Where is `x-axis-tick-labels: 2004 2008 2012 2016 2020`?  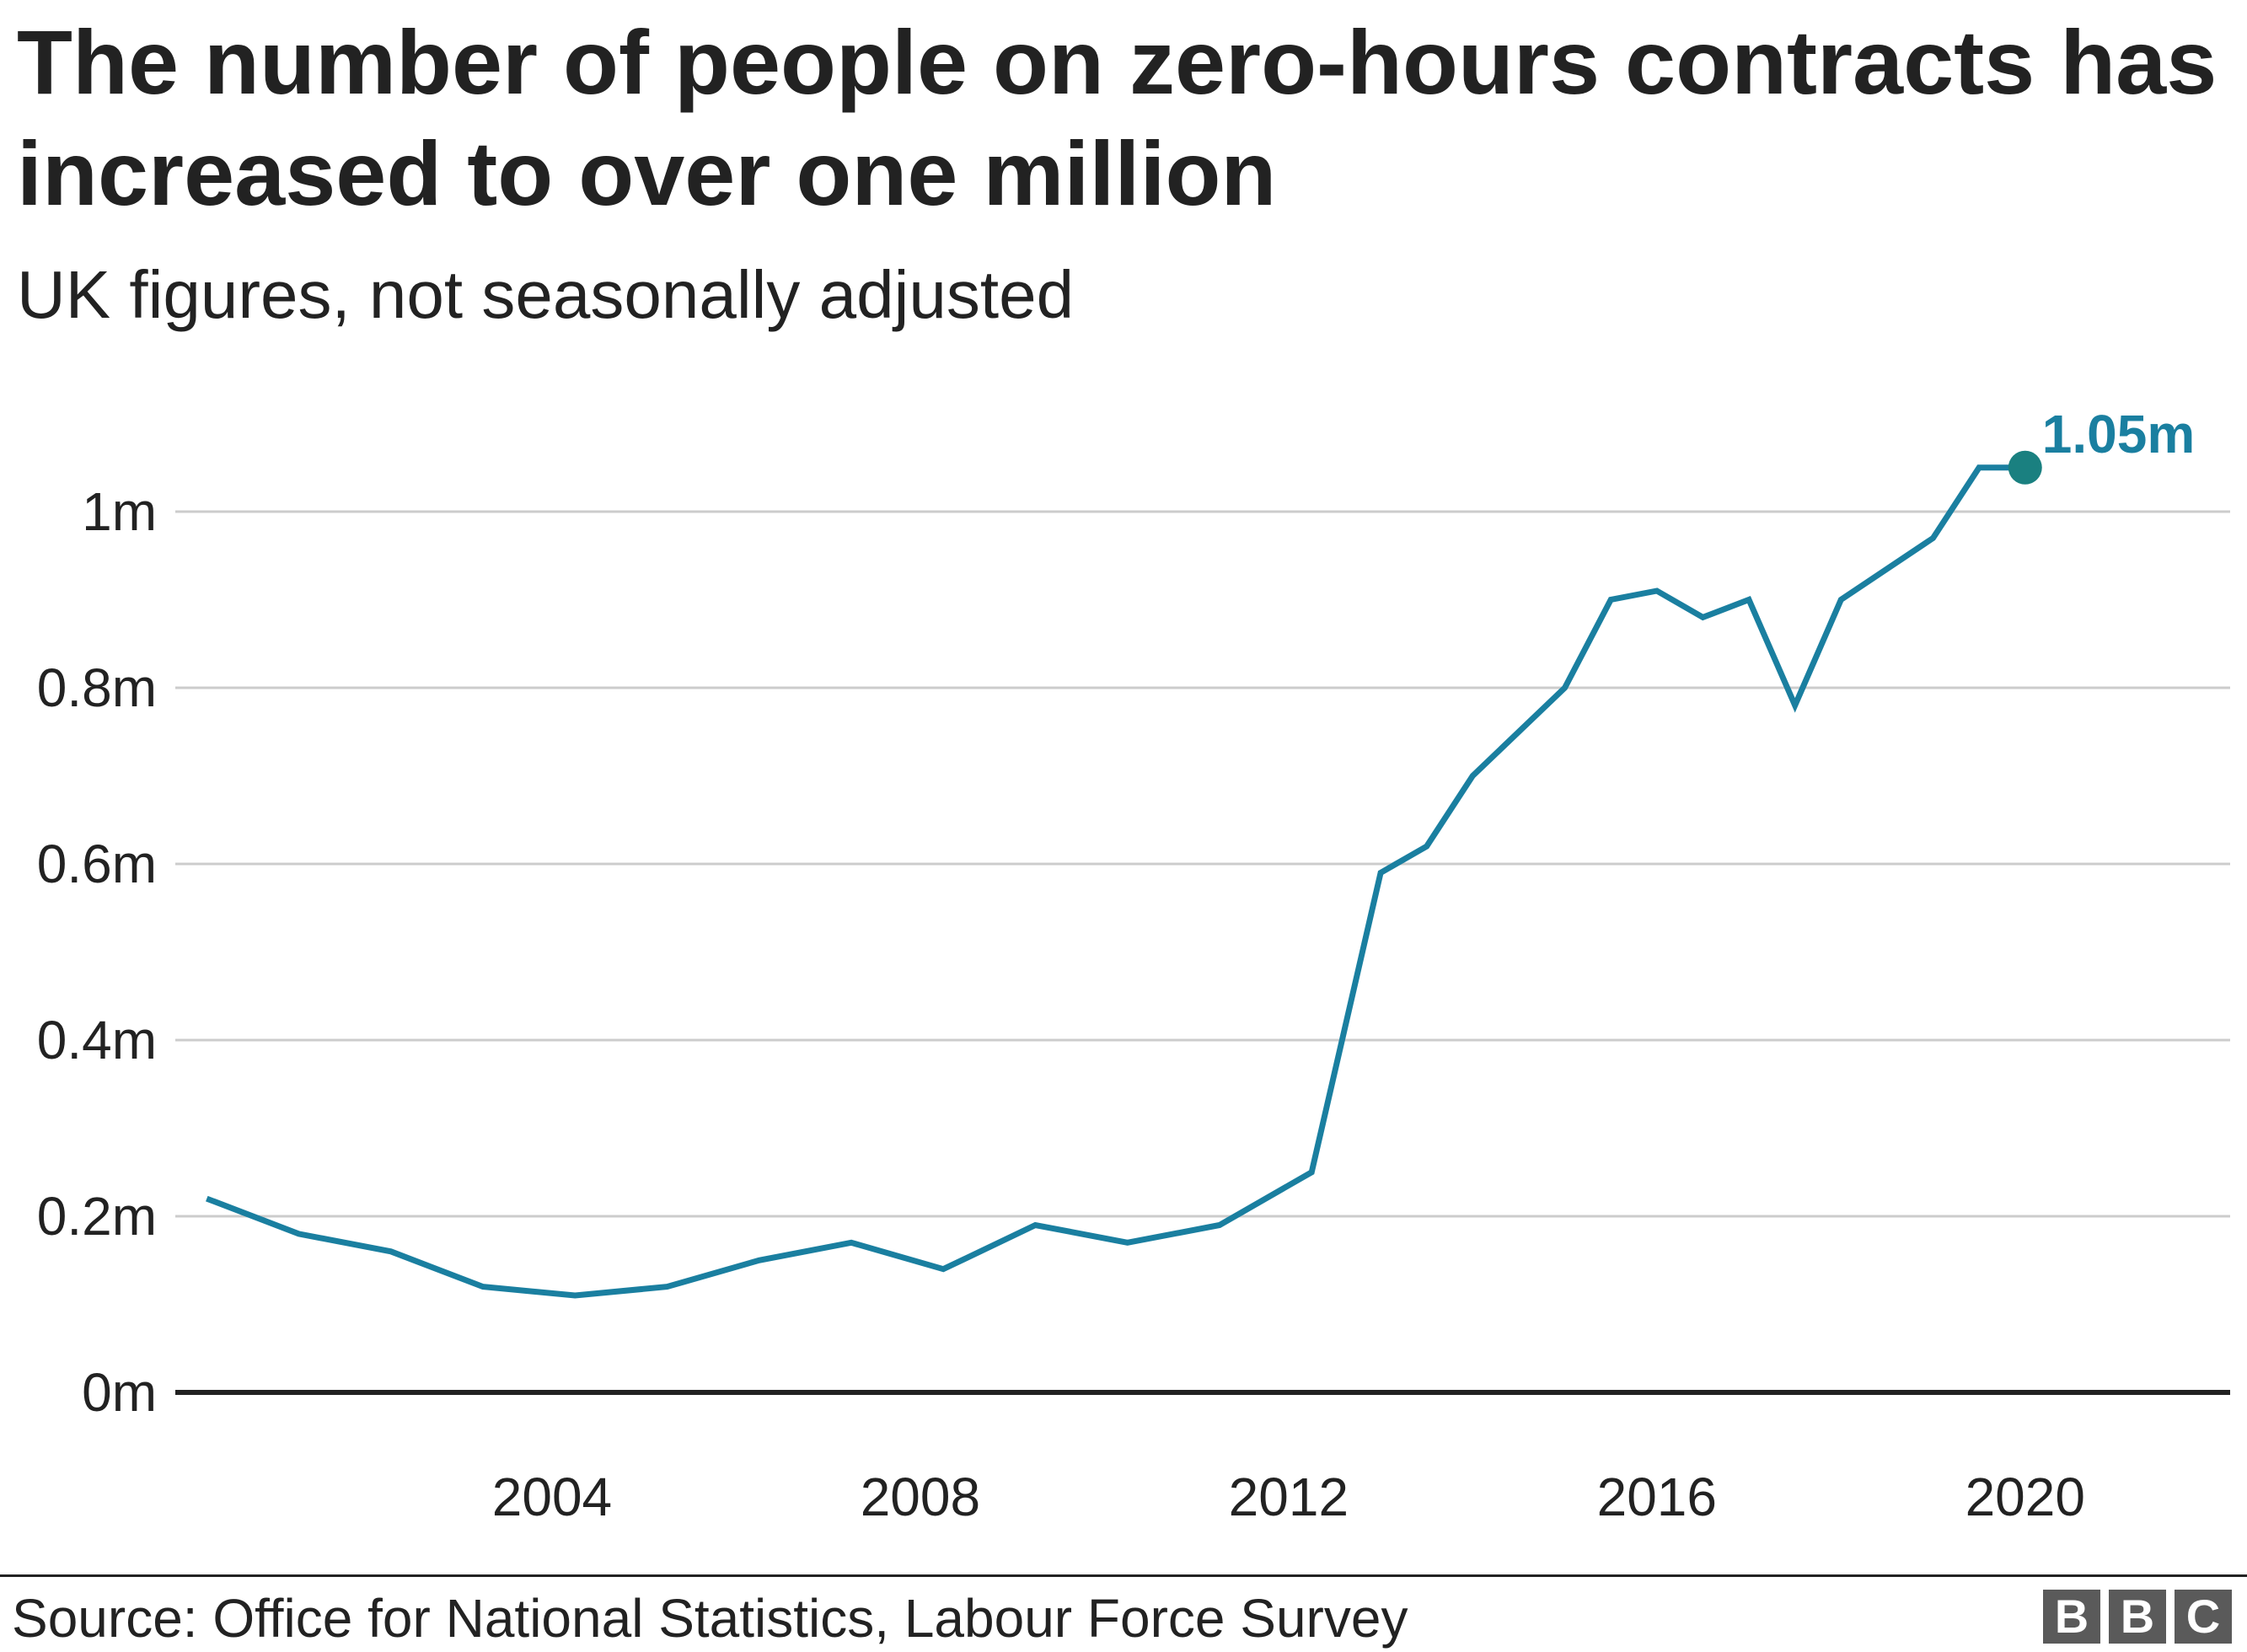 x-axis-tick-labels: 2004 2008 2012 2016 2020 is located at coordinates (1288, 1497).